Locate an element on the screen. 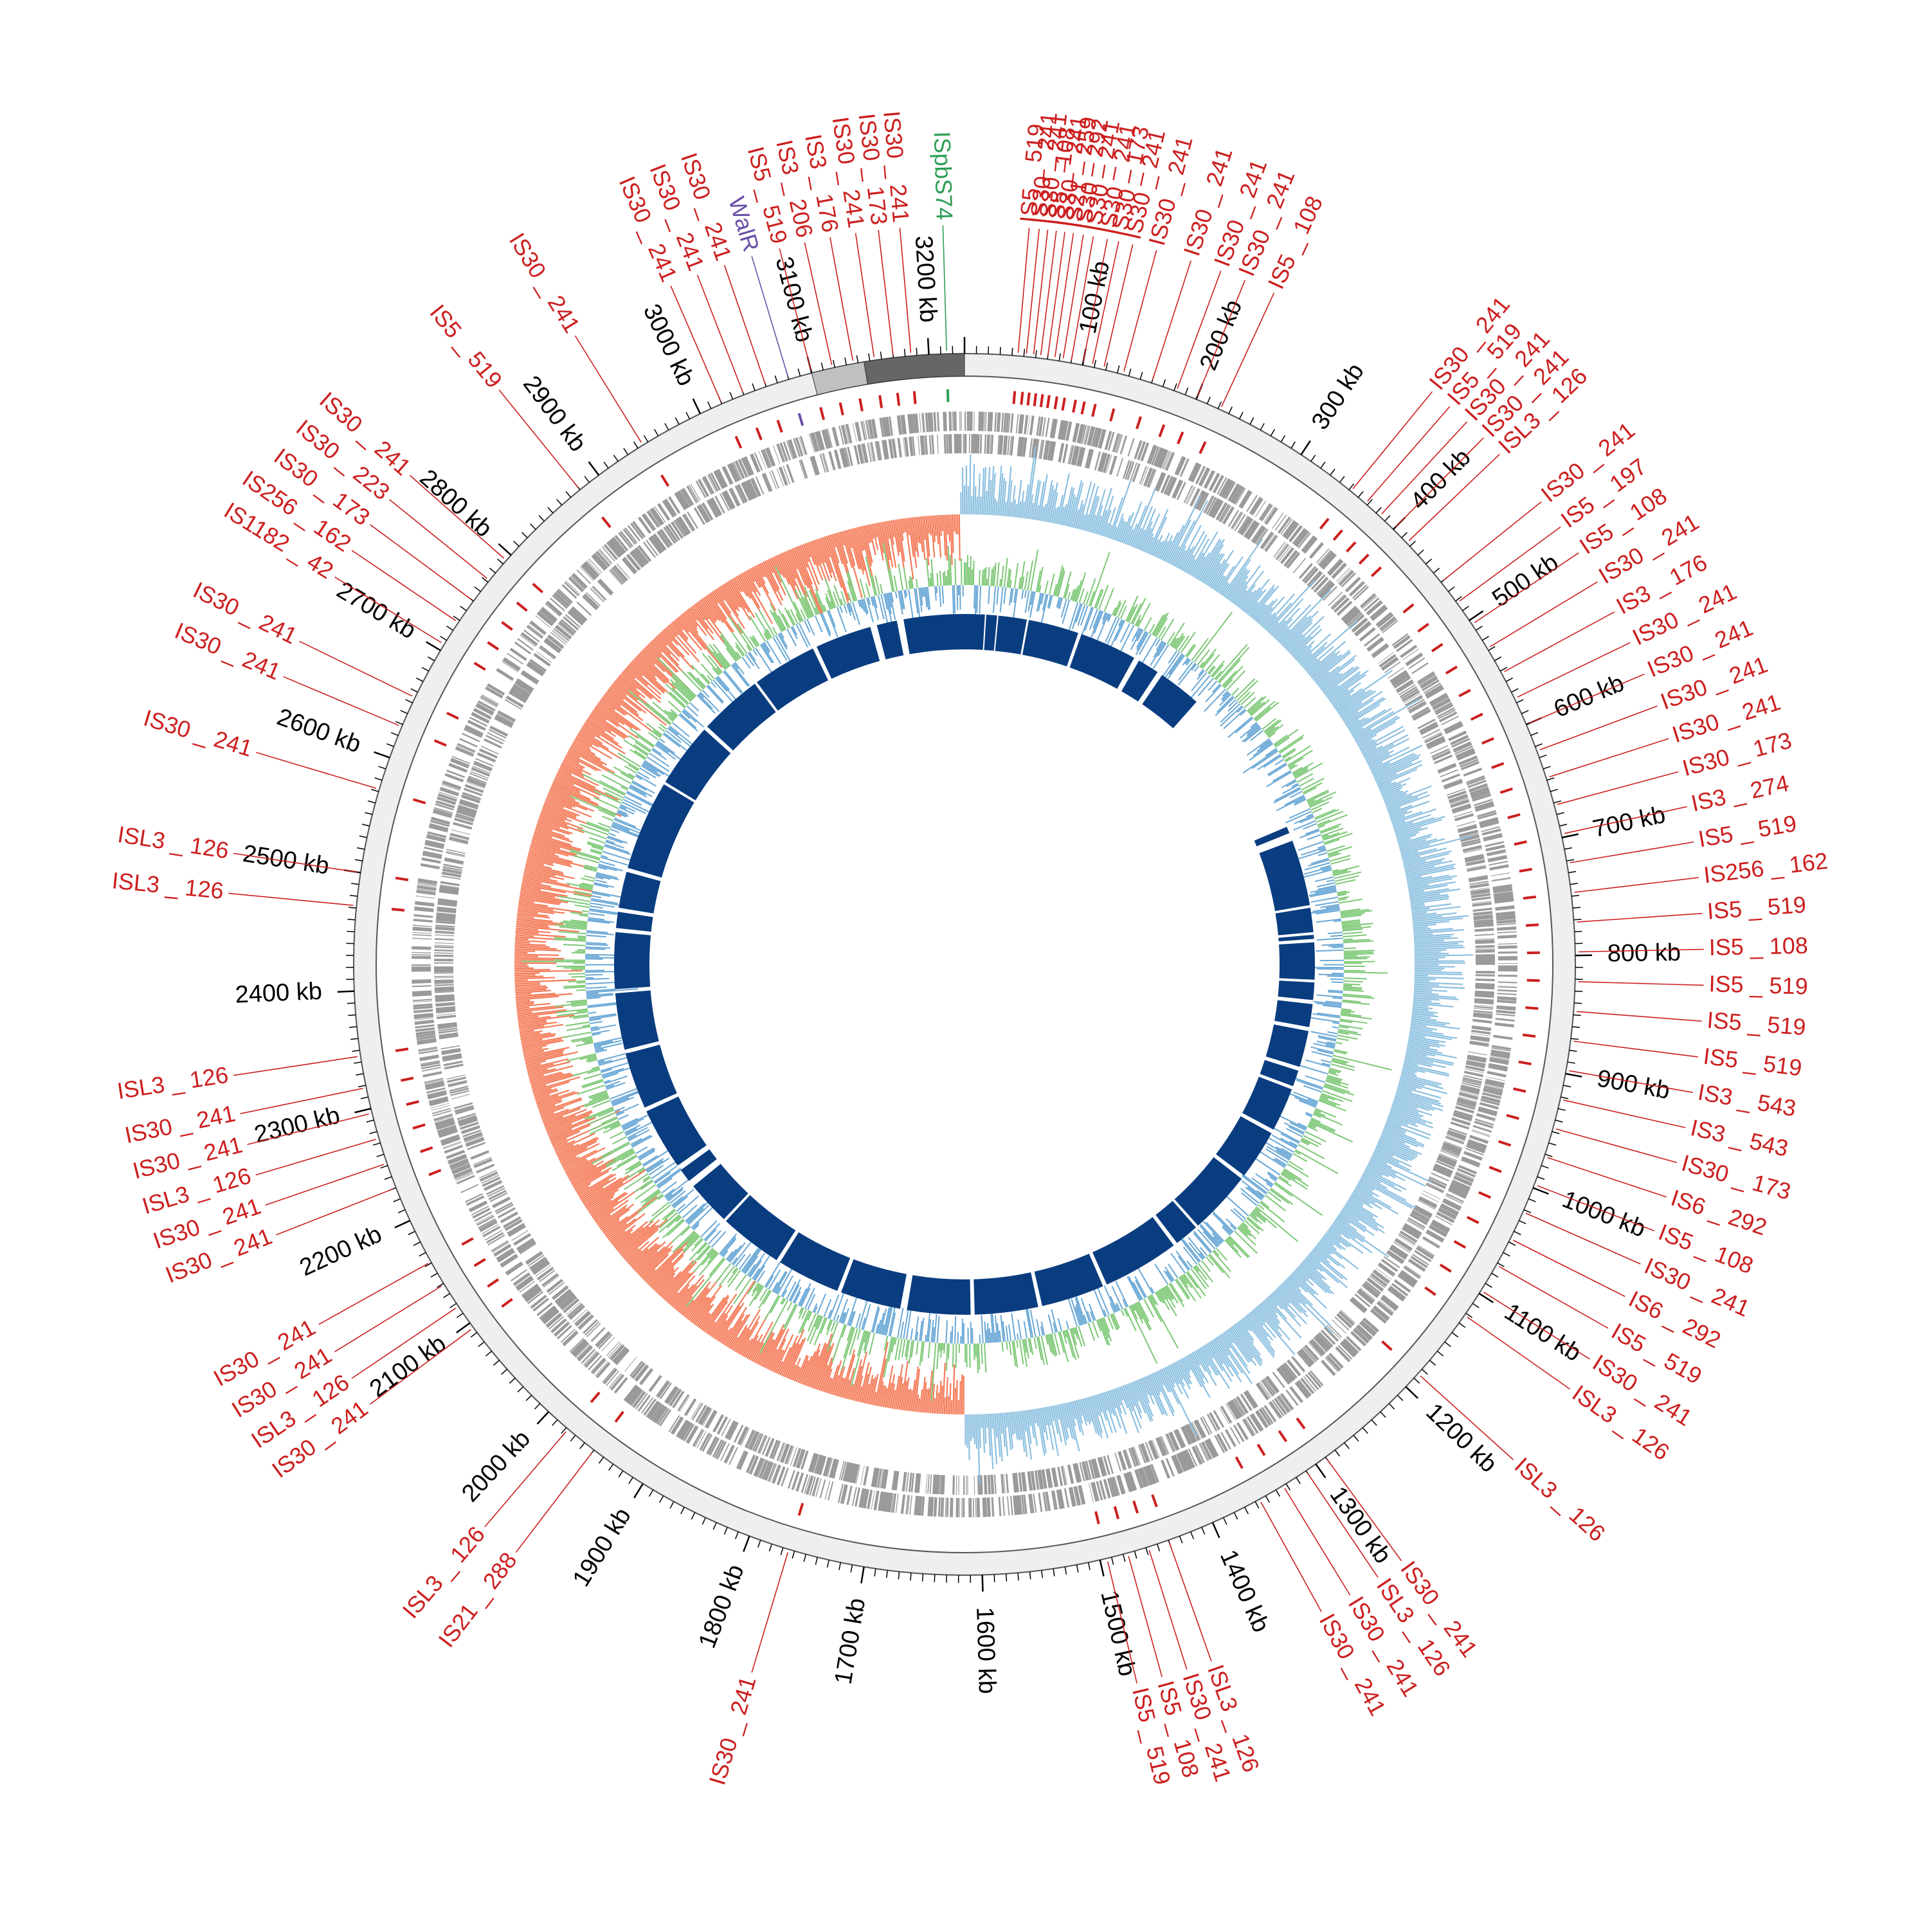 This screenshot has height=1932, width=1929. tick-label: 1300 kb is located at coordinates (1361, 1525).